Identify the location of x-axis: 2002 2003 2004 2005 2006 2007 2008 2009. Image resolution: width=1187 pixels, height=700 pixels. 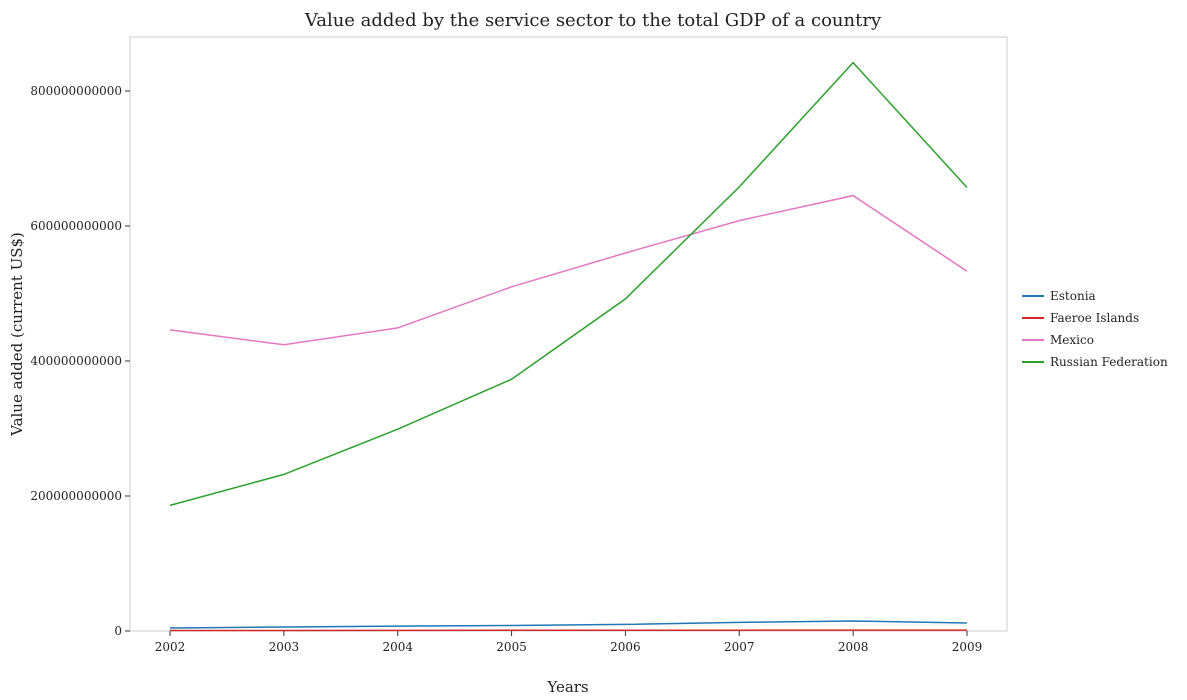
(569, 642).